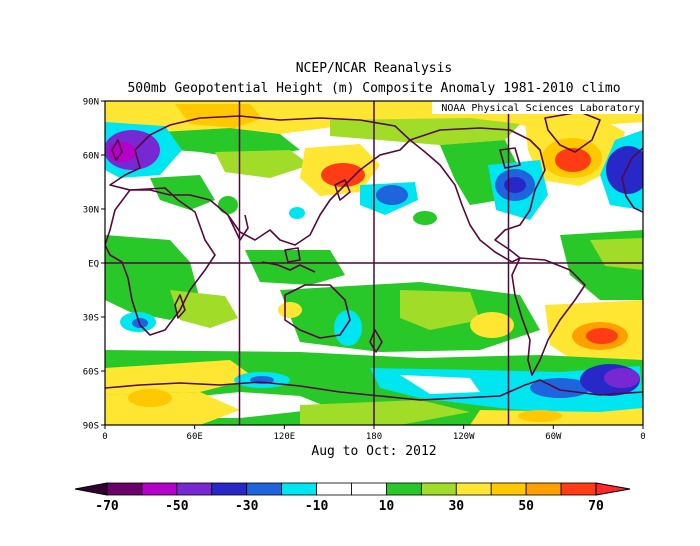 This screenshot has width=700, height=546. I want to click on coastline-australia, so click(317, 311).